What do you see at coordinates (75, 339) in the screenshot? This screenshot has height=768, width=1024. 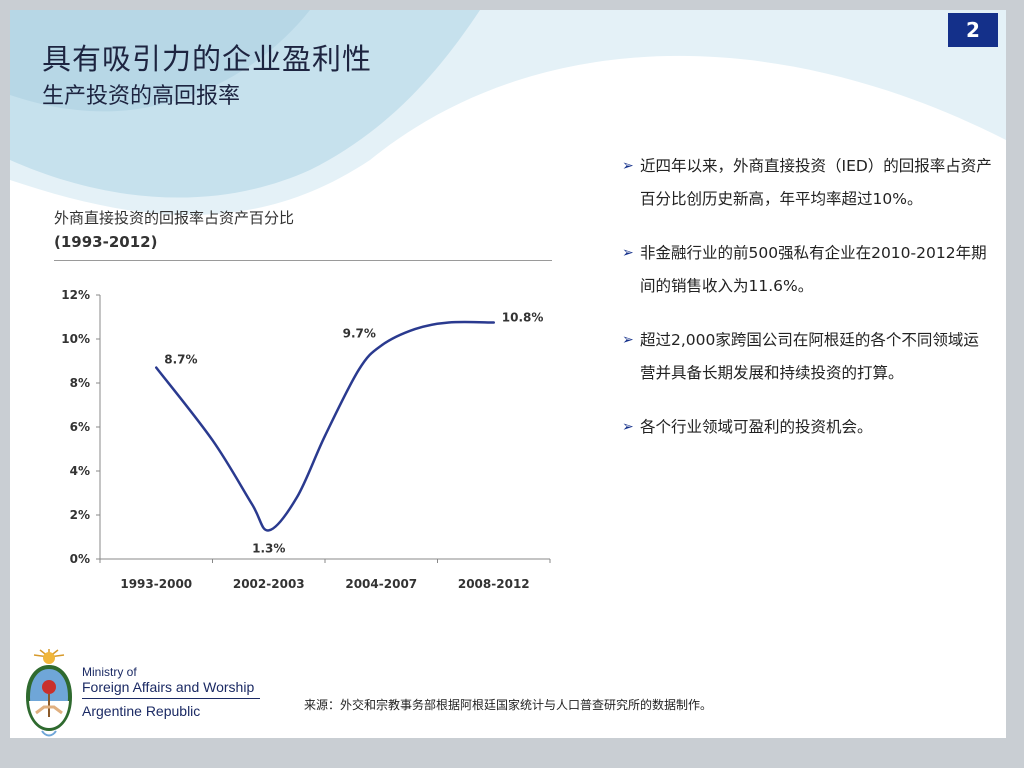 I see `y-tick-label: 10%` at bounding box center [75, 339].